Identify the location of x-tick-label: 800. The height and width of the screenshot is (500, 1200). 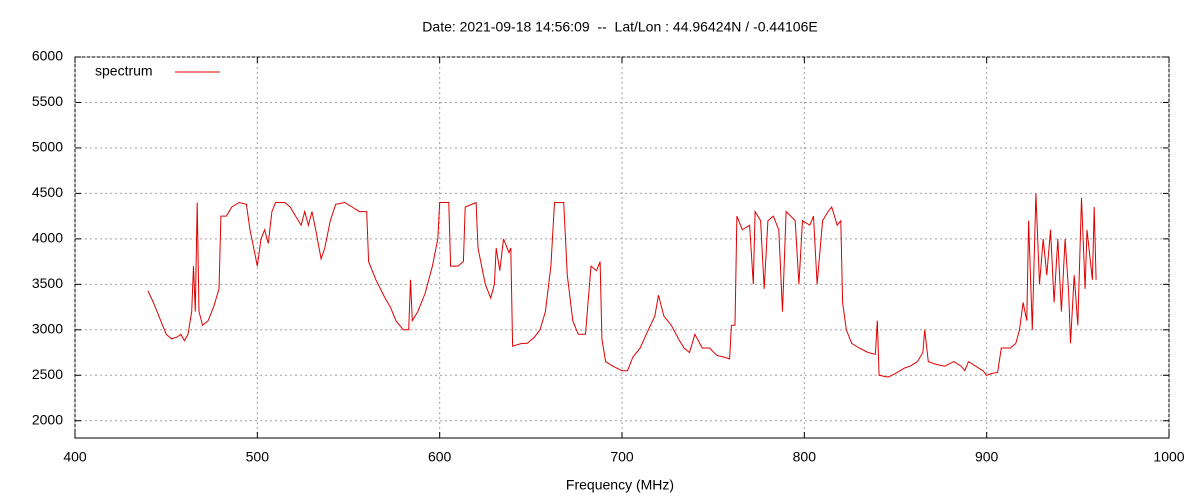
(805, 457).